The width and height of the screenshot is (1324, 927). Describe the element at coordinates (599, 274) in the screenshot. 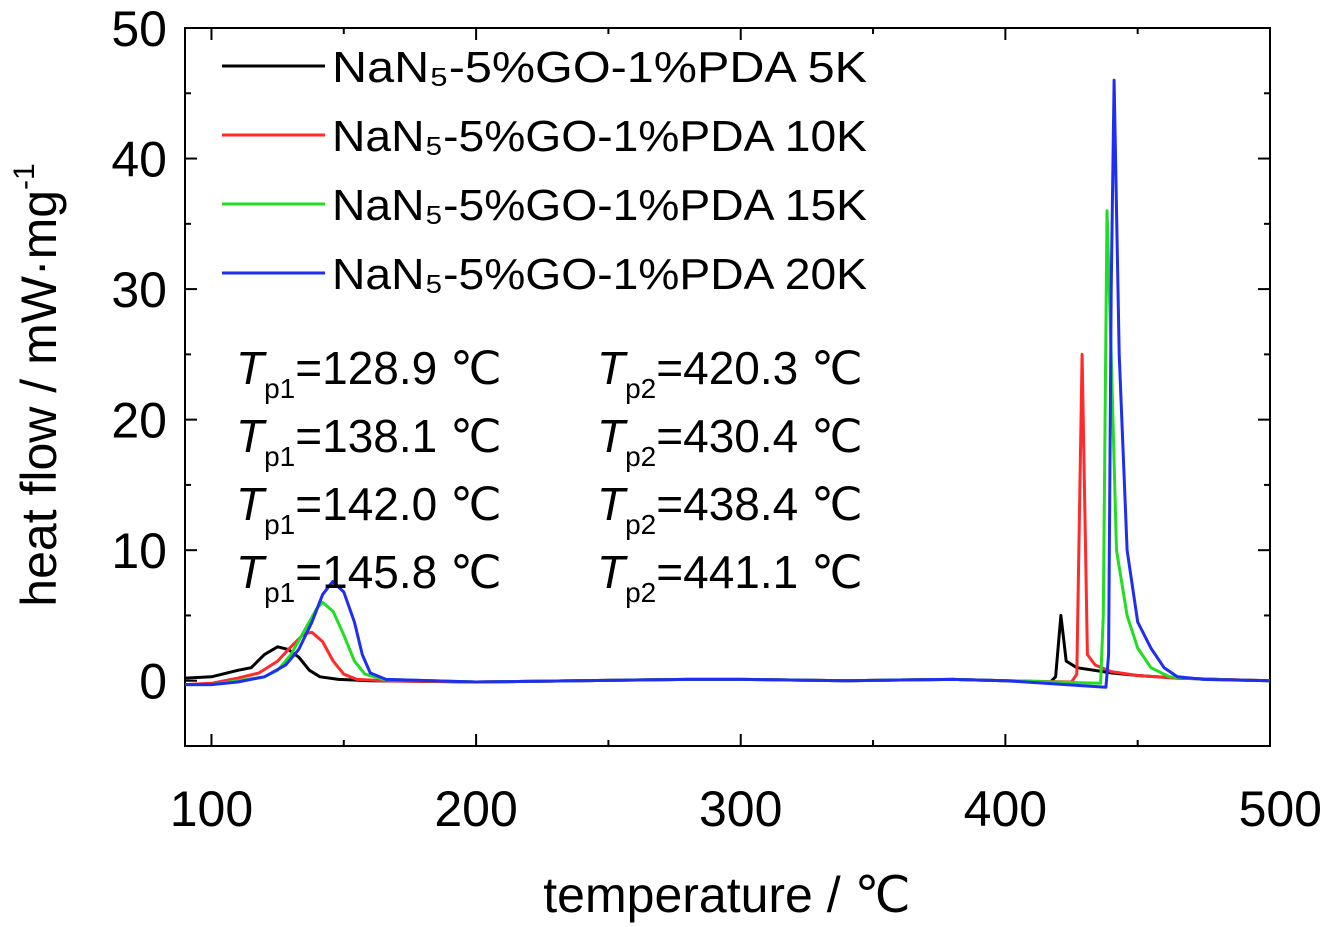

I see `legend-label-4: NaN₅-5%GO-1%PDA 20K` at that location.